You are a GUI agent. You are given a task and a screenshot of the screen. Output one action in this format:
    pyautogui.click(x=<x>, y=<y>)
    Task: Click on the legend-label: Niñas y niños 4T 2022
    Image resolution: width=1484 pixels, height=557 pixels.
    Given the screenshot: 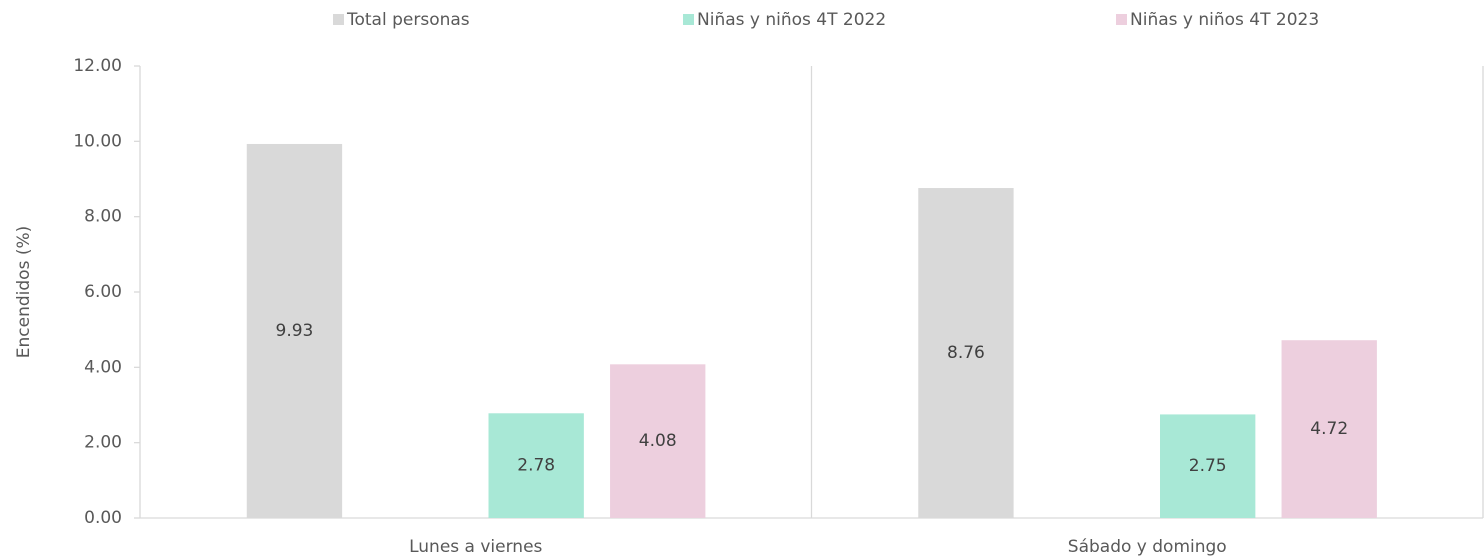 What is the action you would take?
    pyautogui.click(x=791, y=20)
    